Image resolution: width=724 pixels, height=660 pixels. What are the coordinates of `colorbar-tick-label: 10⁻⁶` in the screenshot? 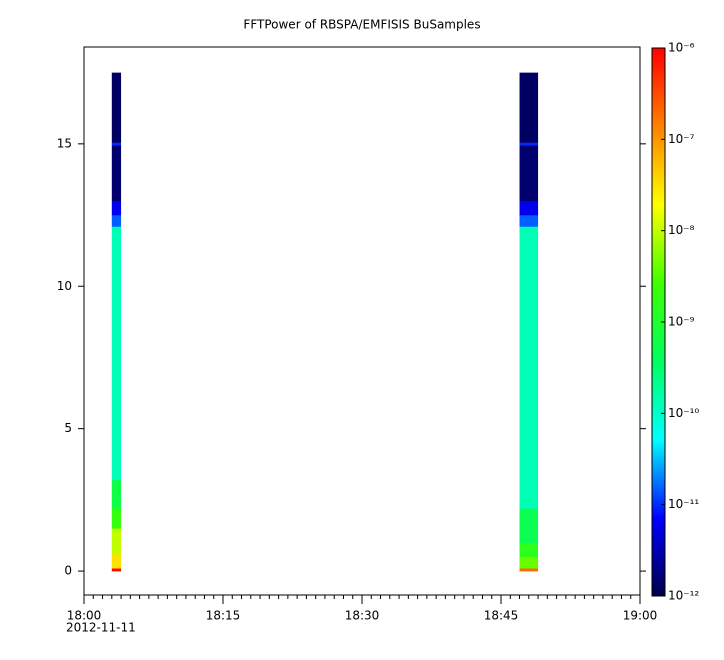 It's located at (681, 48).